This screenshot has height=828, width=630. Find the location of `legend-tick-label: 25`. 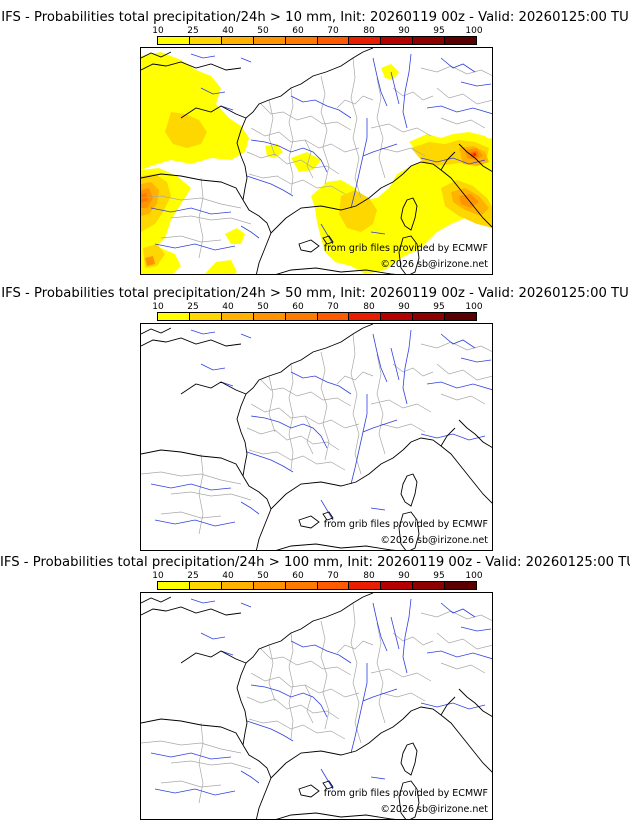

legend-tick-label: 25 is located at coordinates (193, 576).